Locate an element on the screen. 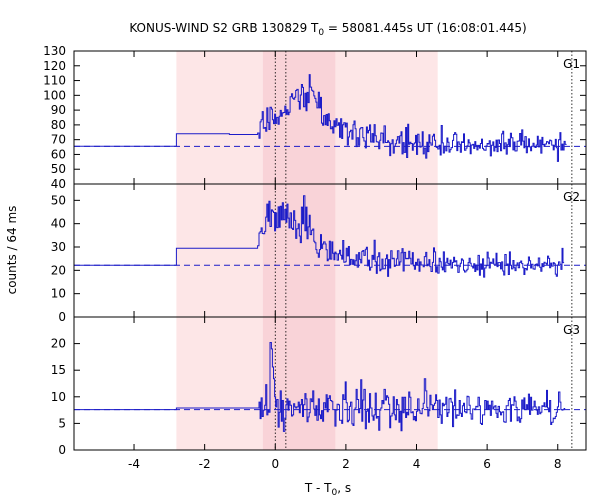 The height and width of the screenshot is (500, 600). x-axis-label-subscript: 0 is located at coordinates (335, 493).